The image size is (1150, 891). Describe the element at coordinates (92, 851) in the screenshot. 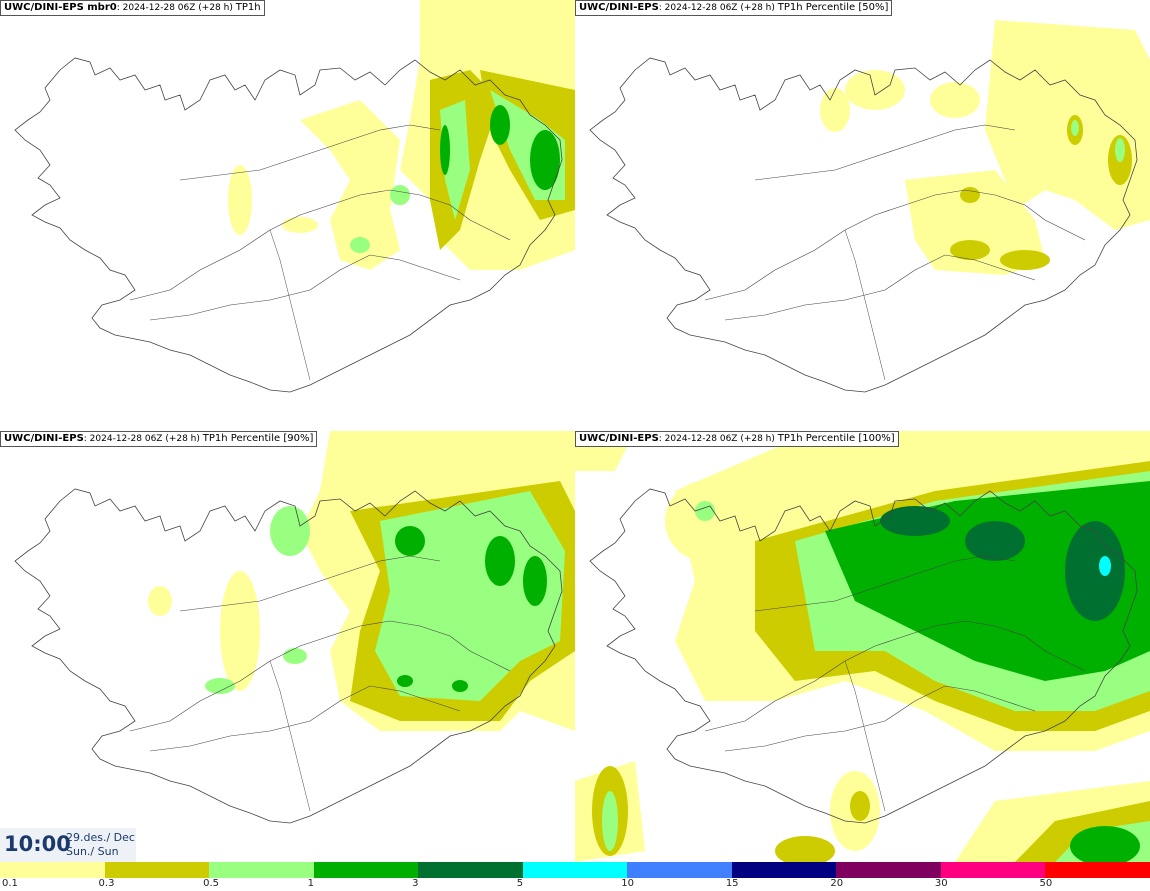

I see `valid-date-line2: Sun./ Sun` at that location.